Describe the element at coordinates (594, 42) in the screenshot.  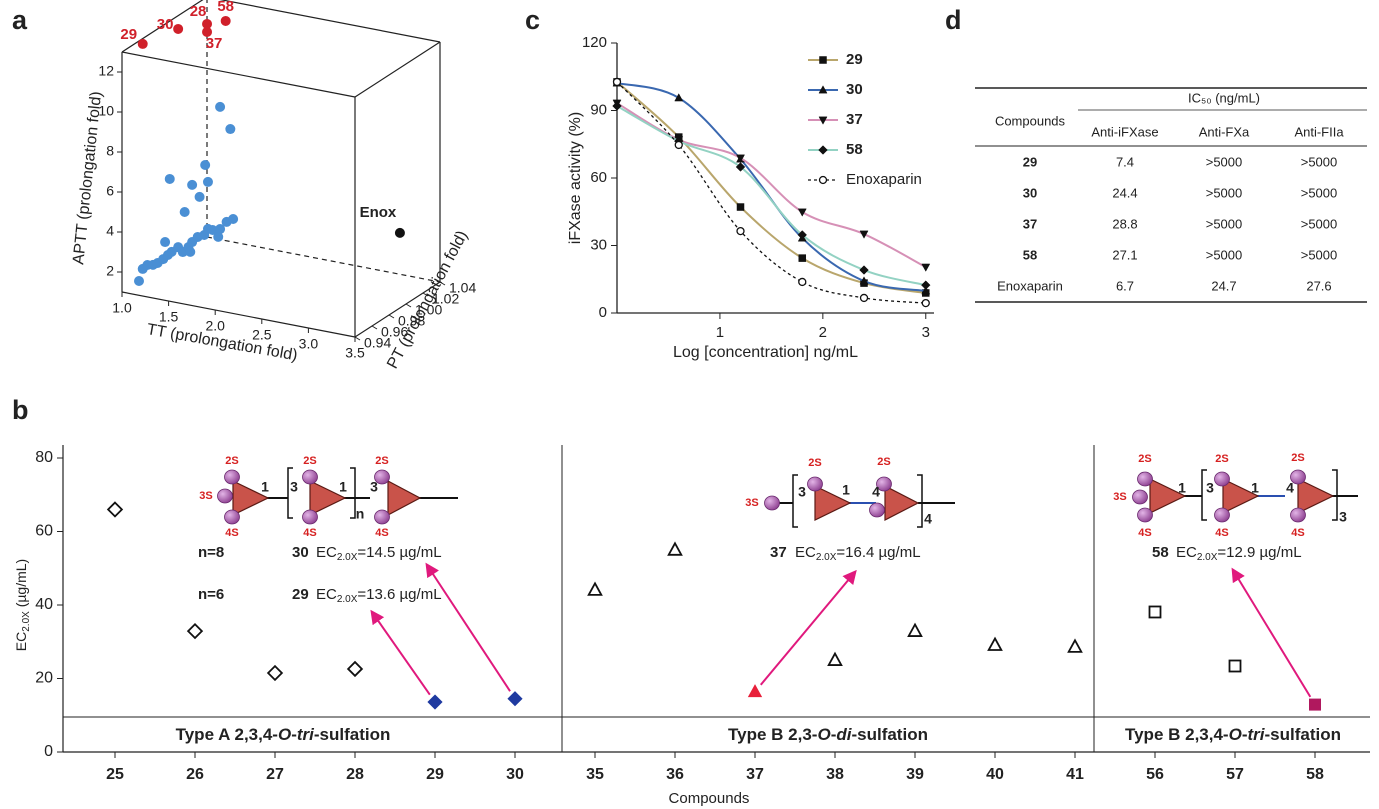
I see `y-tick-label: 120` at that location.